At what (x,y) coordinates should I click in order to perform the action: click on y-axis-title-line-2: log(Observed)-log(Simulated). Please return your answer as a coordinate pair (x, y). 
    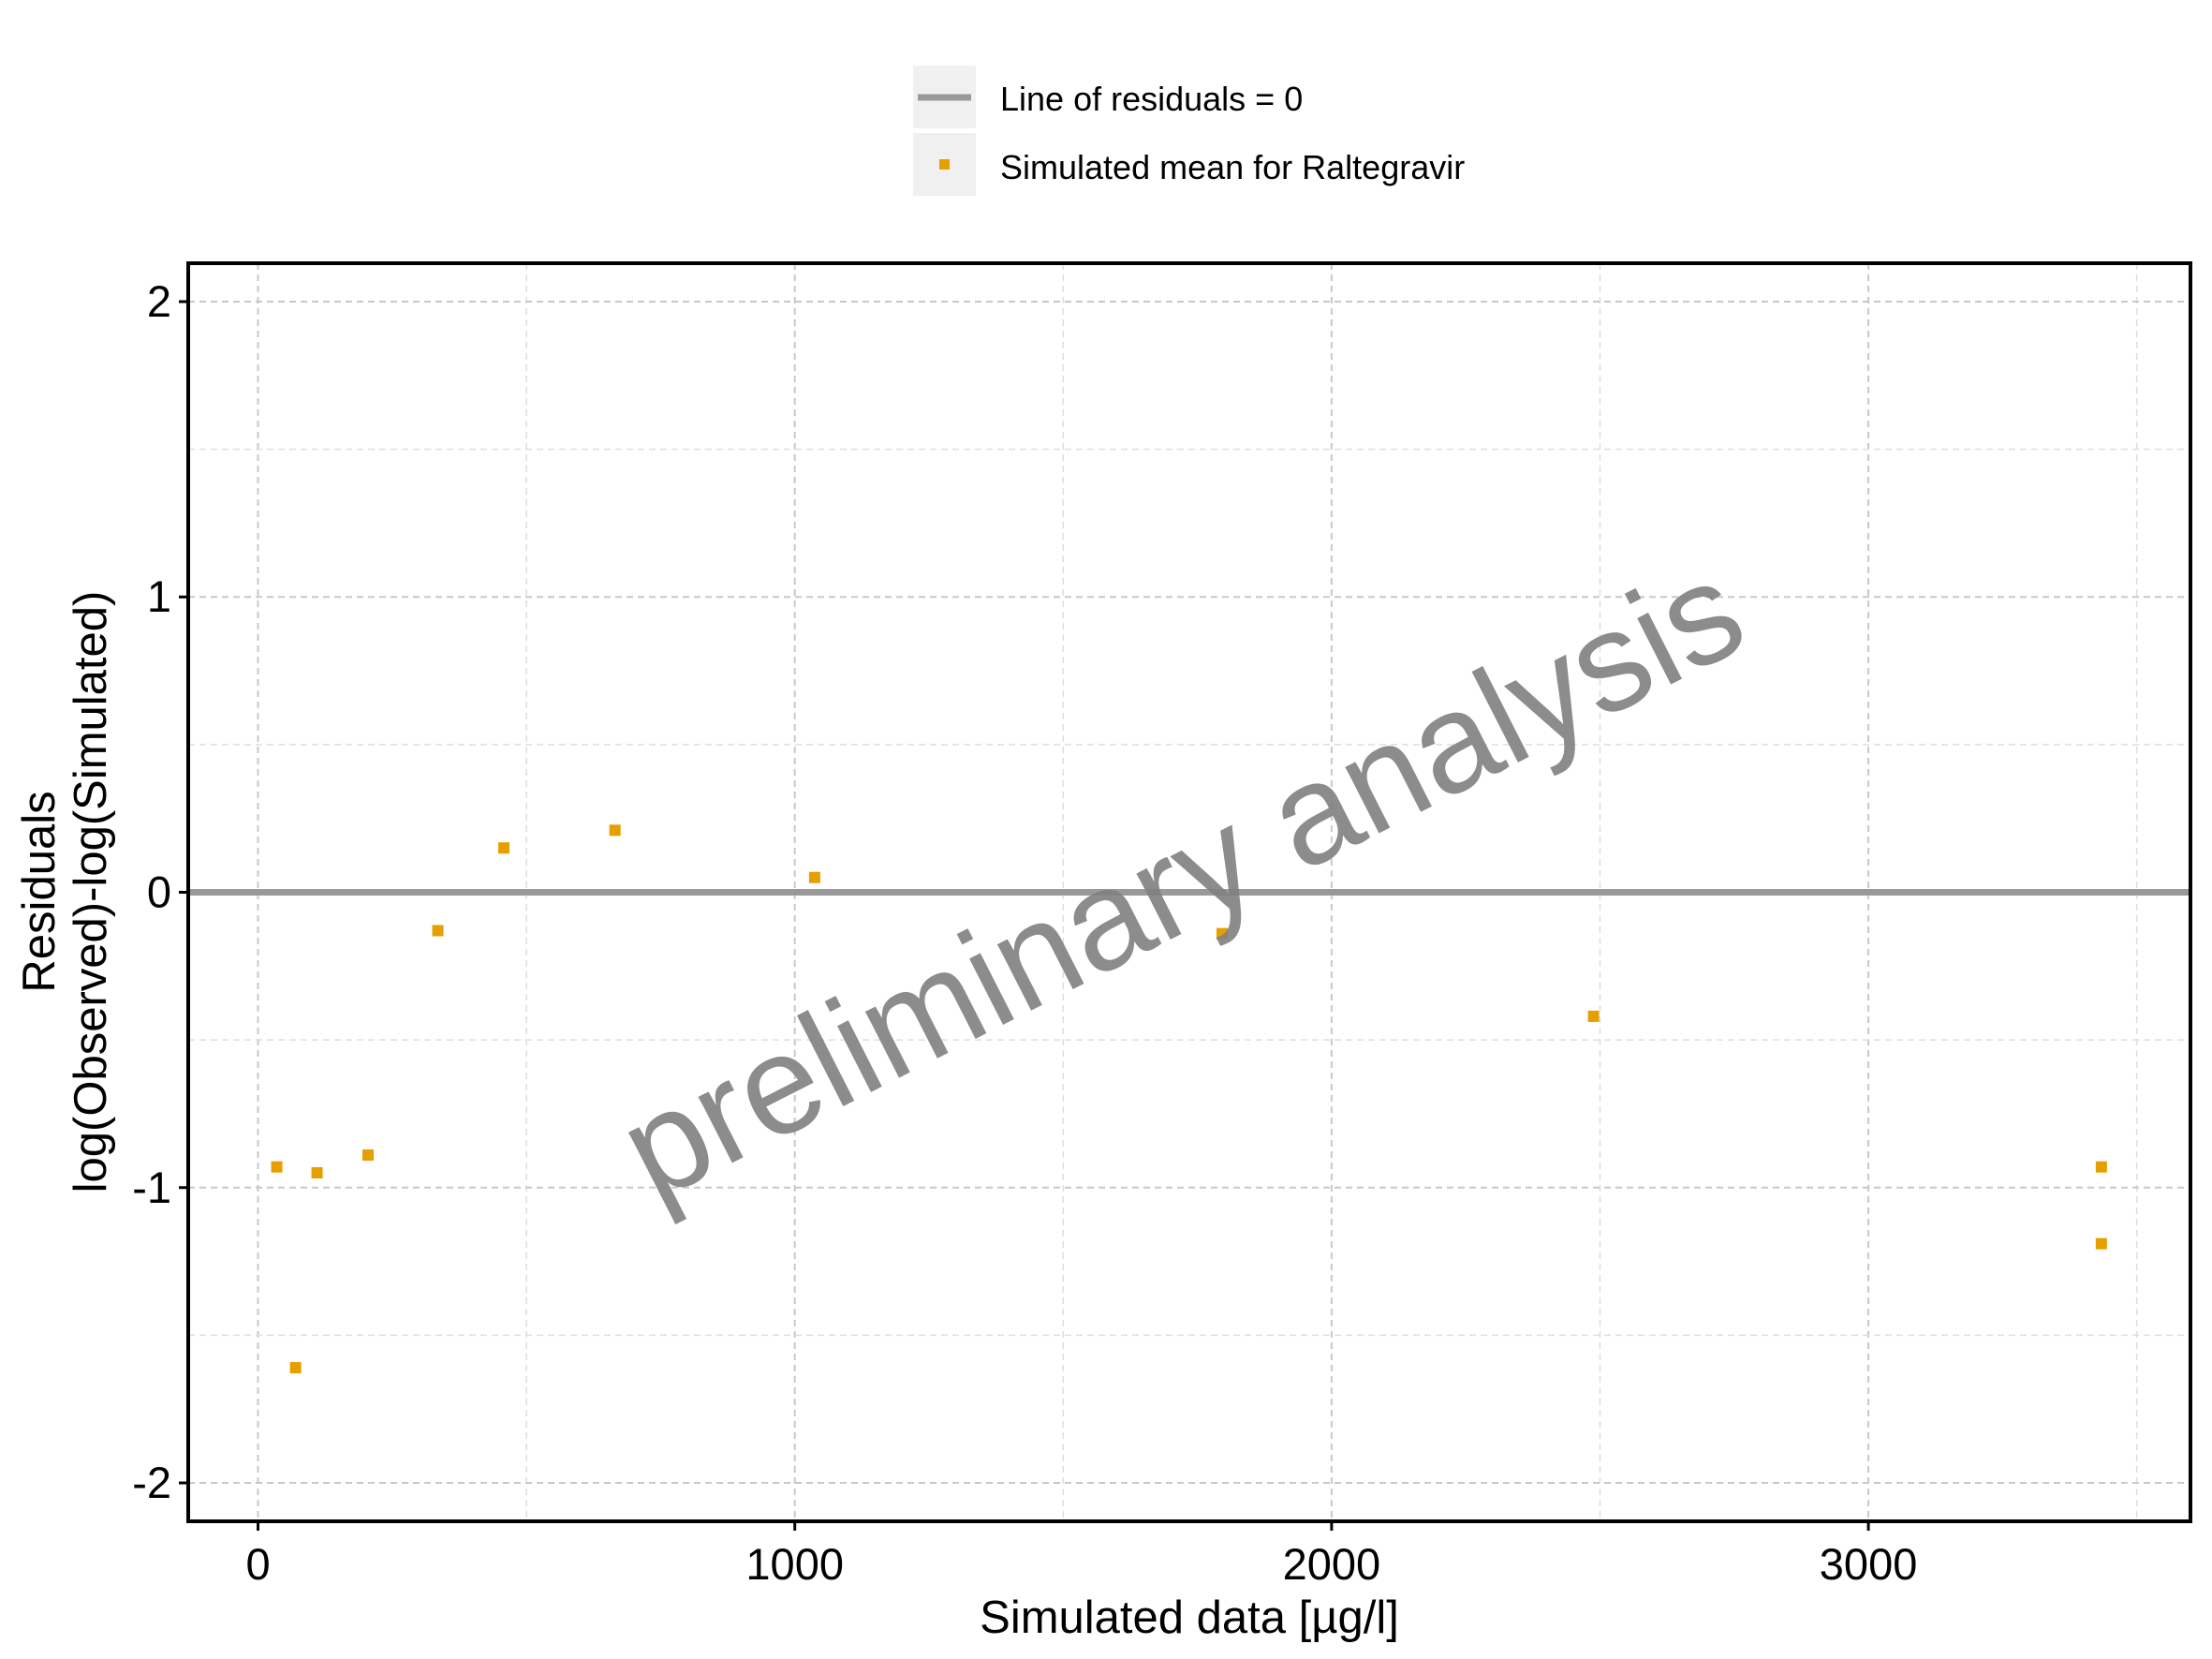
    Looking at the image, I should click on (91, 892).